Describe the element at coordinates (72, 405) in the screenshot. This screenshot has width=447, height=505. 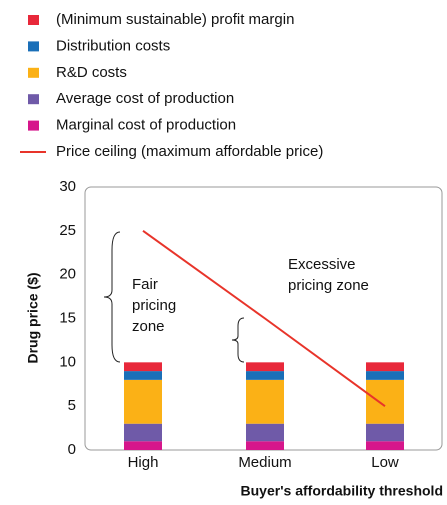
I see `y-tick-label: 5` at that location.